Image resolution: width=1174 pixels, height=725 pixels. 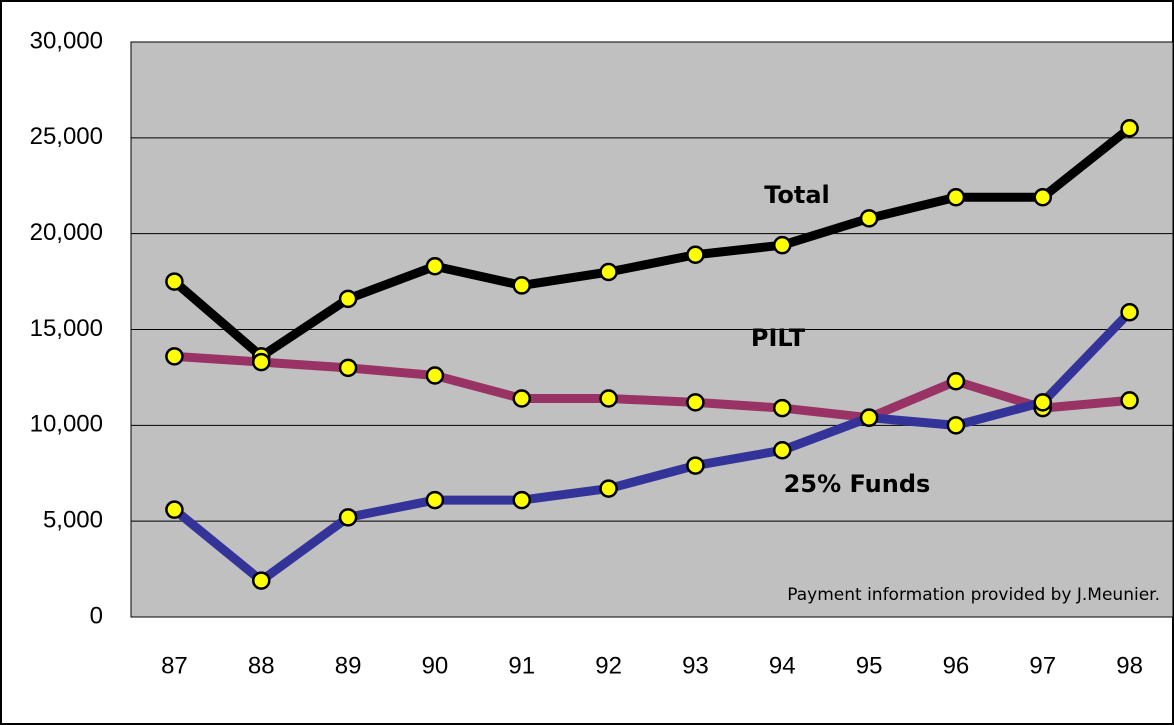 I want to click on x-tick-label: 91, so click(x=521, y=665).